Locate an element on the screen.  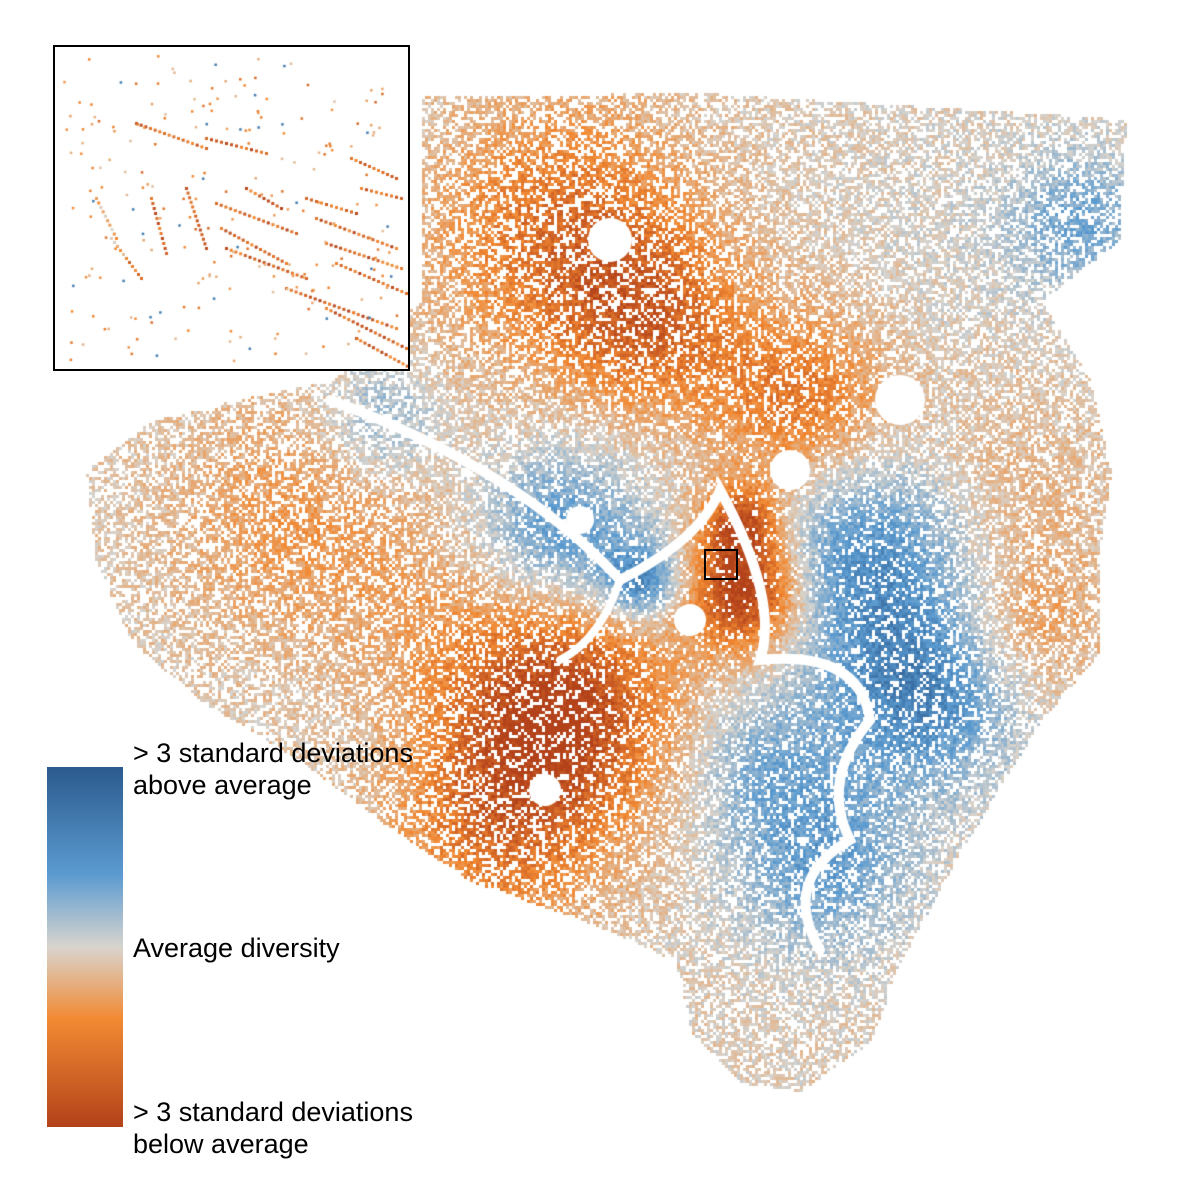
legend-color-bar is located at coordinates (85, 947).